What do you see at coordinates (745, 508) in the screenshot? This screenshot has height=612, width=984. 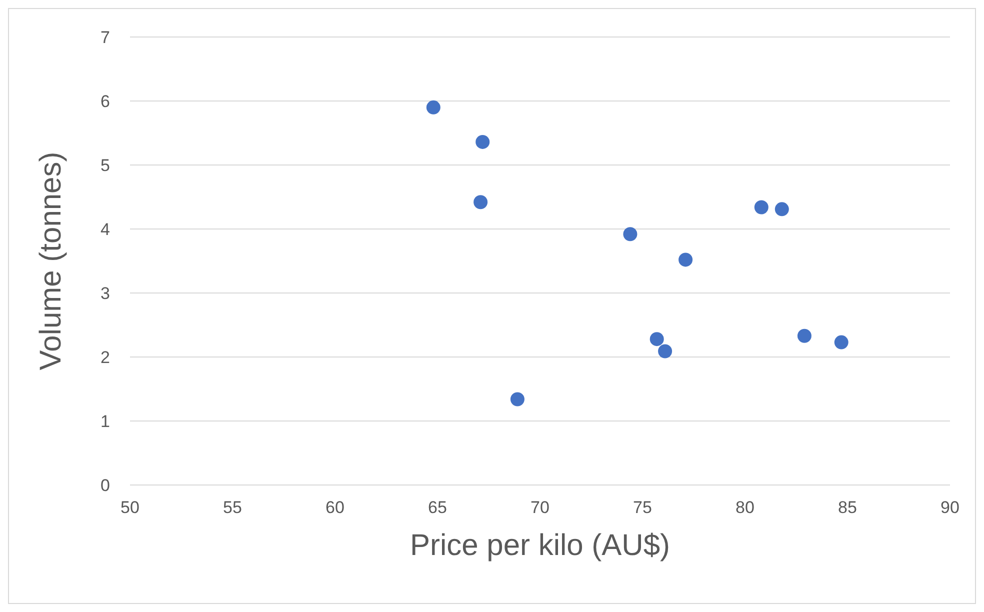 I see `x-tick-label: 80` at bounding box center [745, 508].